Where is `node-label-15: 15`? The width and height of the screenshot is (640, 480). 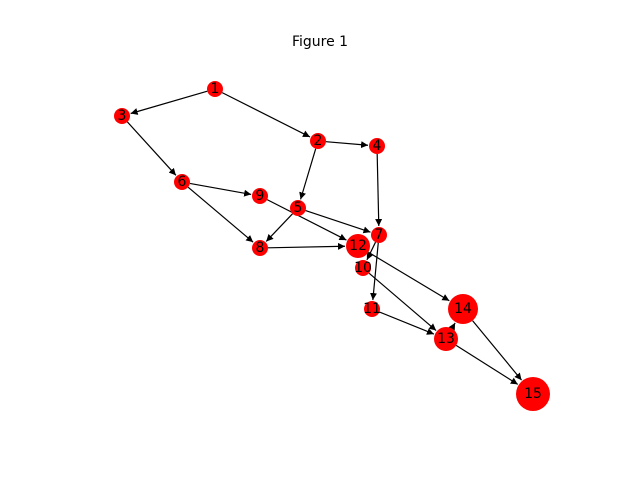
node-label-15: 15 is located at coordinates (533, 394).